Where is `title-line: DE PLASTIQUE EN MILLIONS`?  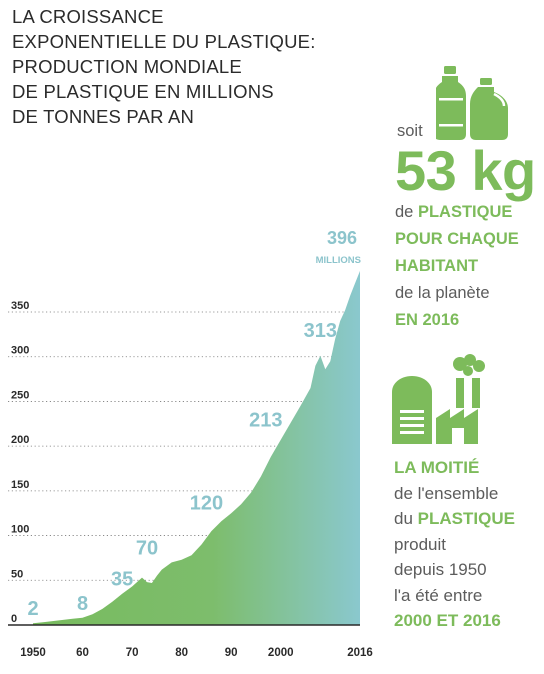
title-line: DE PLASTIQUE EN MILLIONS is located at coordinates (143, 91).